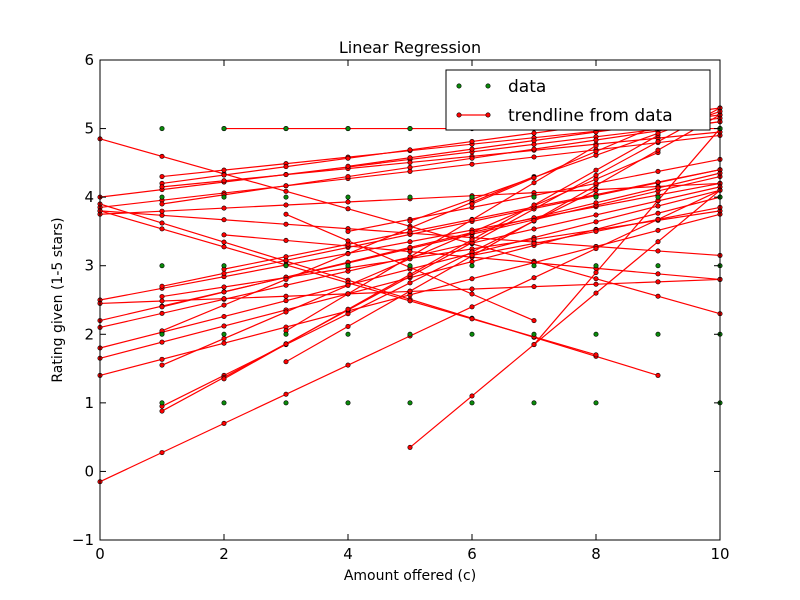  I want to click on legend-data-swatch-marker-left, so click(459, 86).